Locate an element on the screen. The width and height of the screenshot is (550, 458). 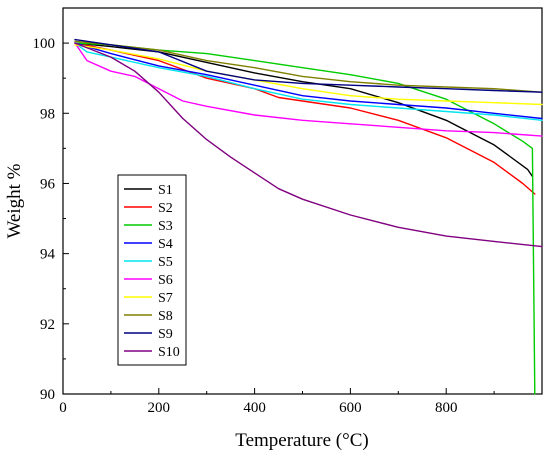
x-tick-label: 0 is located at coordinates (63, 408).